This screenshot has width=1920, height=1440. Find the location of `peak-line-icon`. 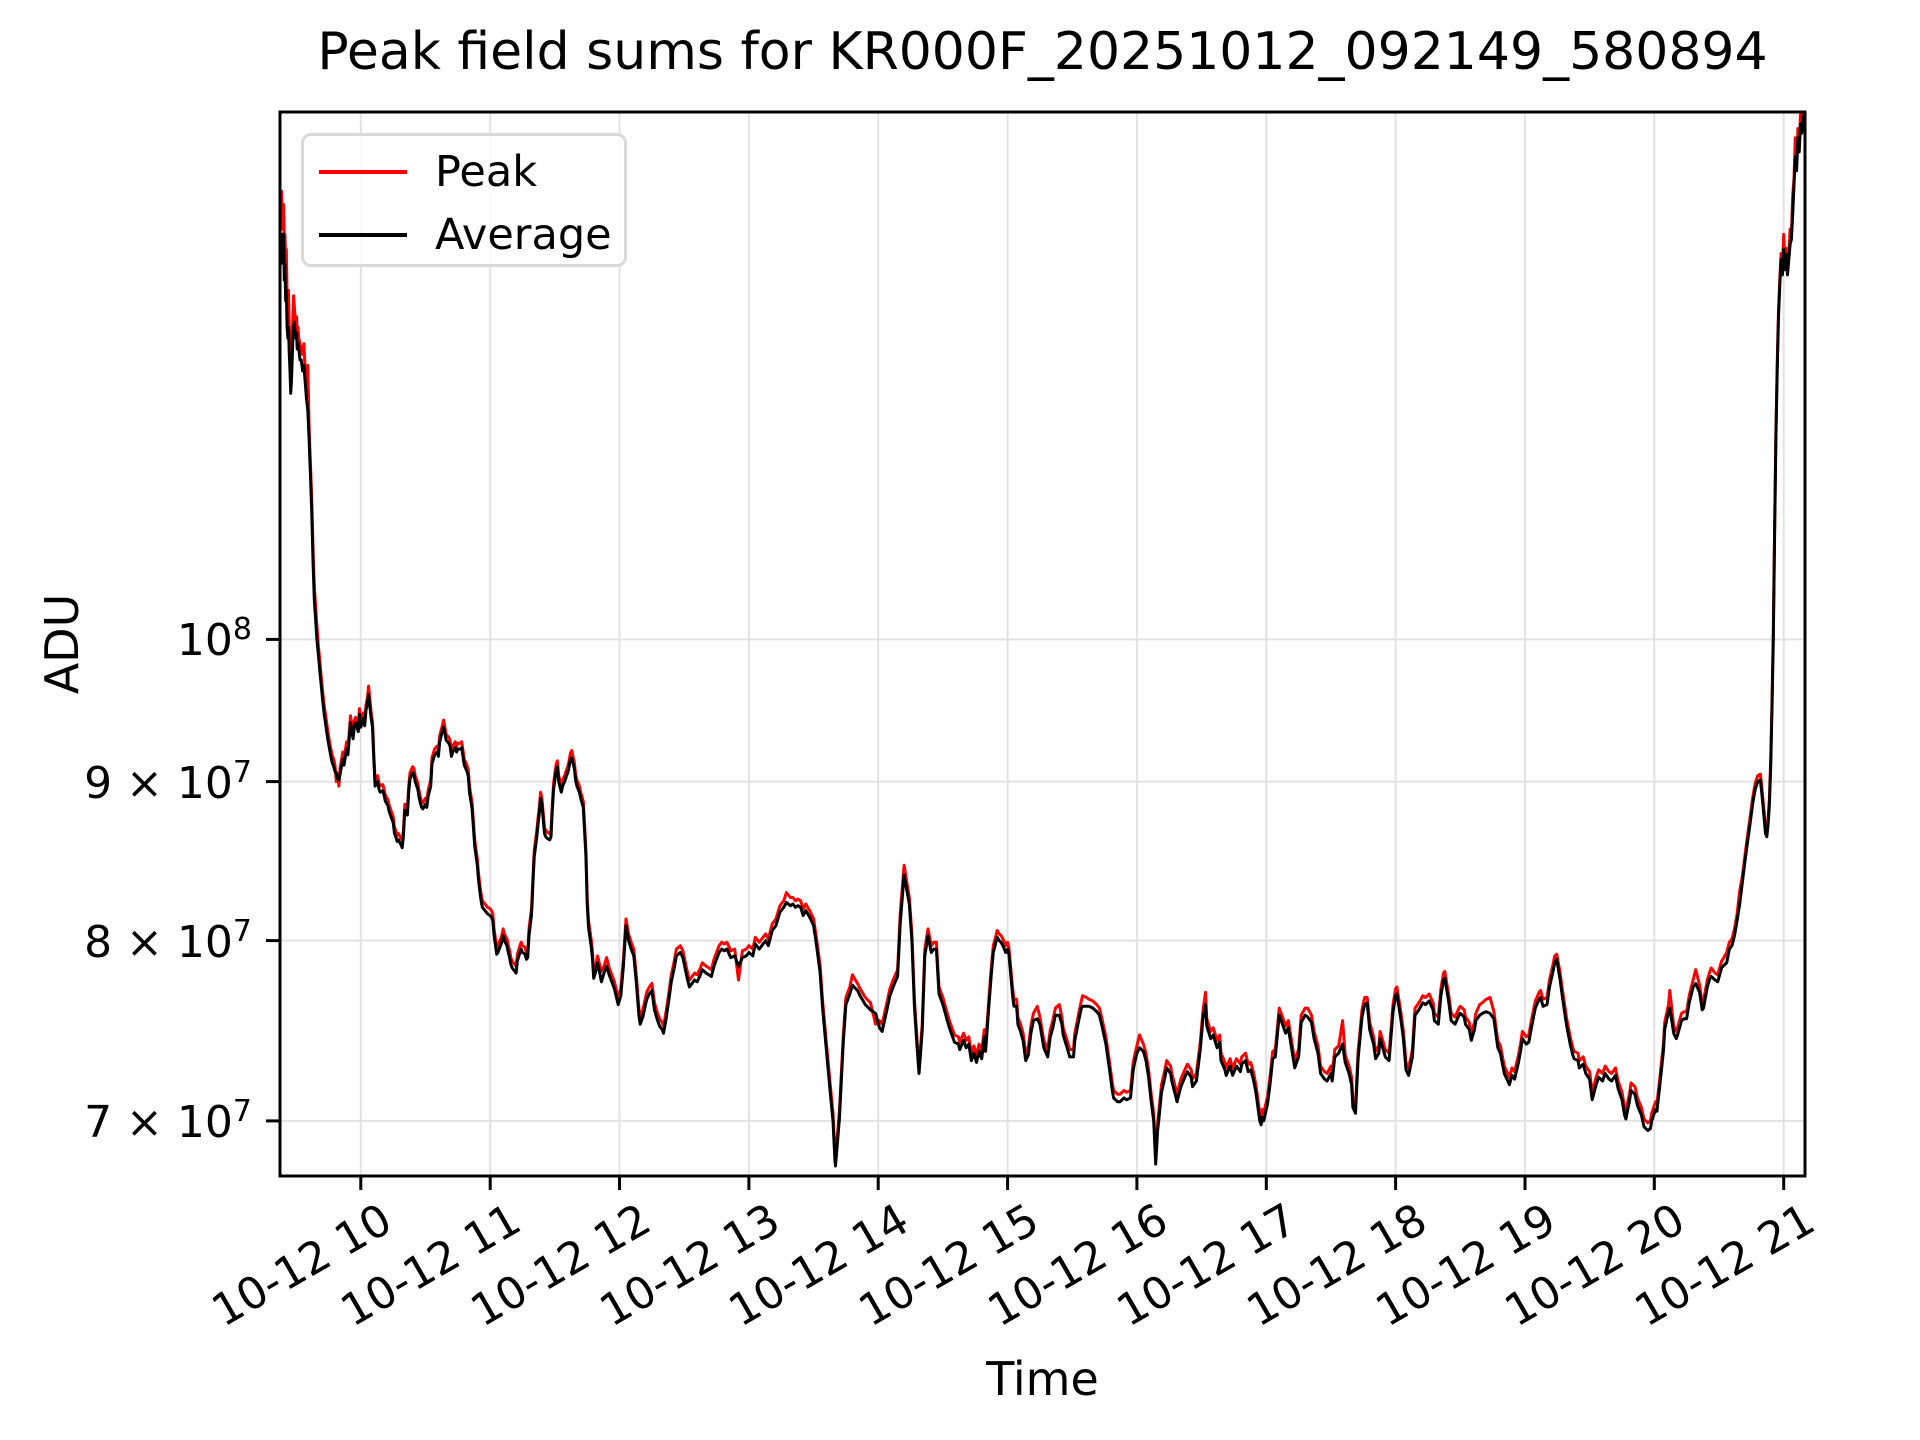

peak-line-icon is located at coordinates (363, 171).